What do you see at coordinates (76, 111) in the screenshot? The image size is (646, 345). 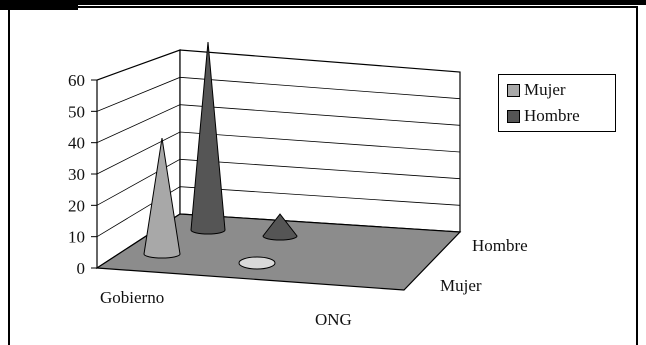 I see `y-tick-label: 50` at bounding box center [76, 111].